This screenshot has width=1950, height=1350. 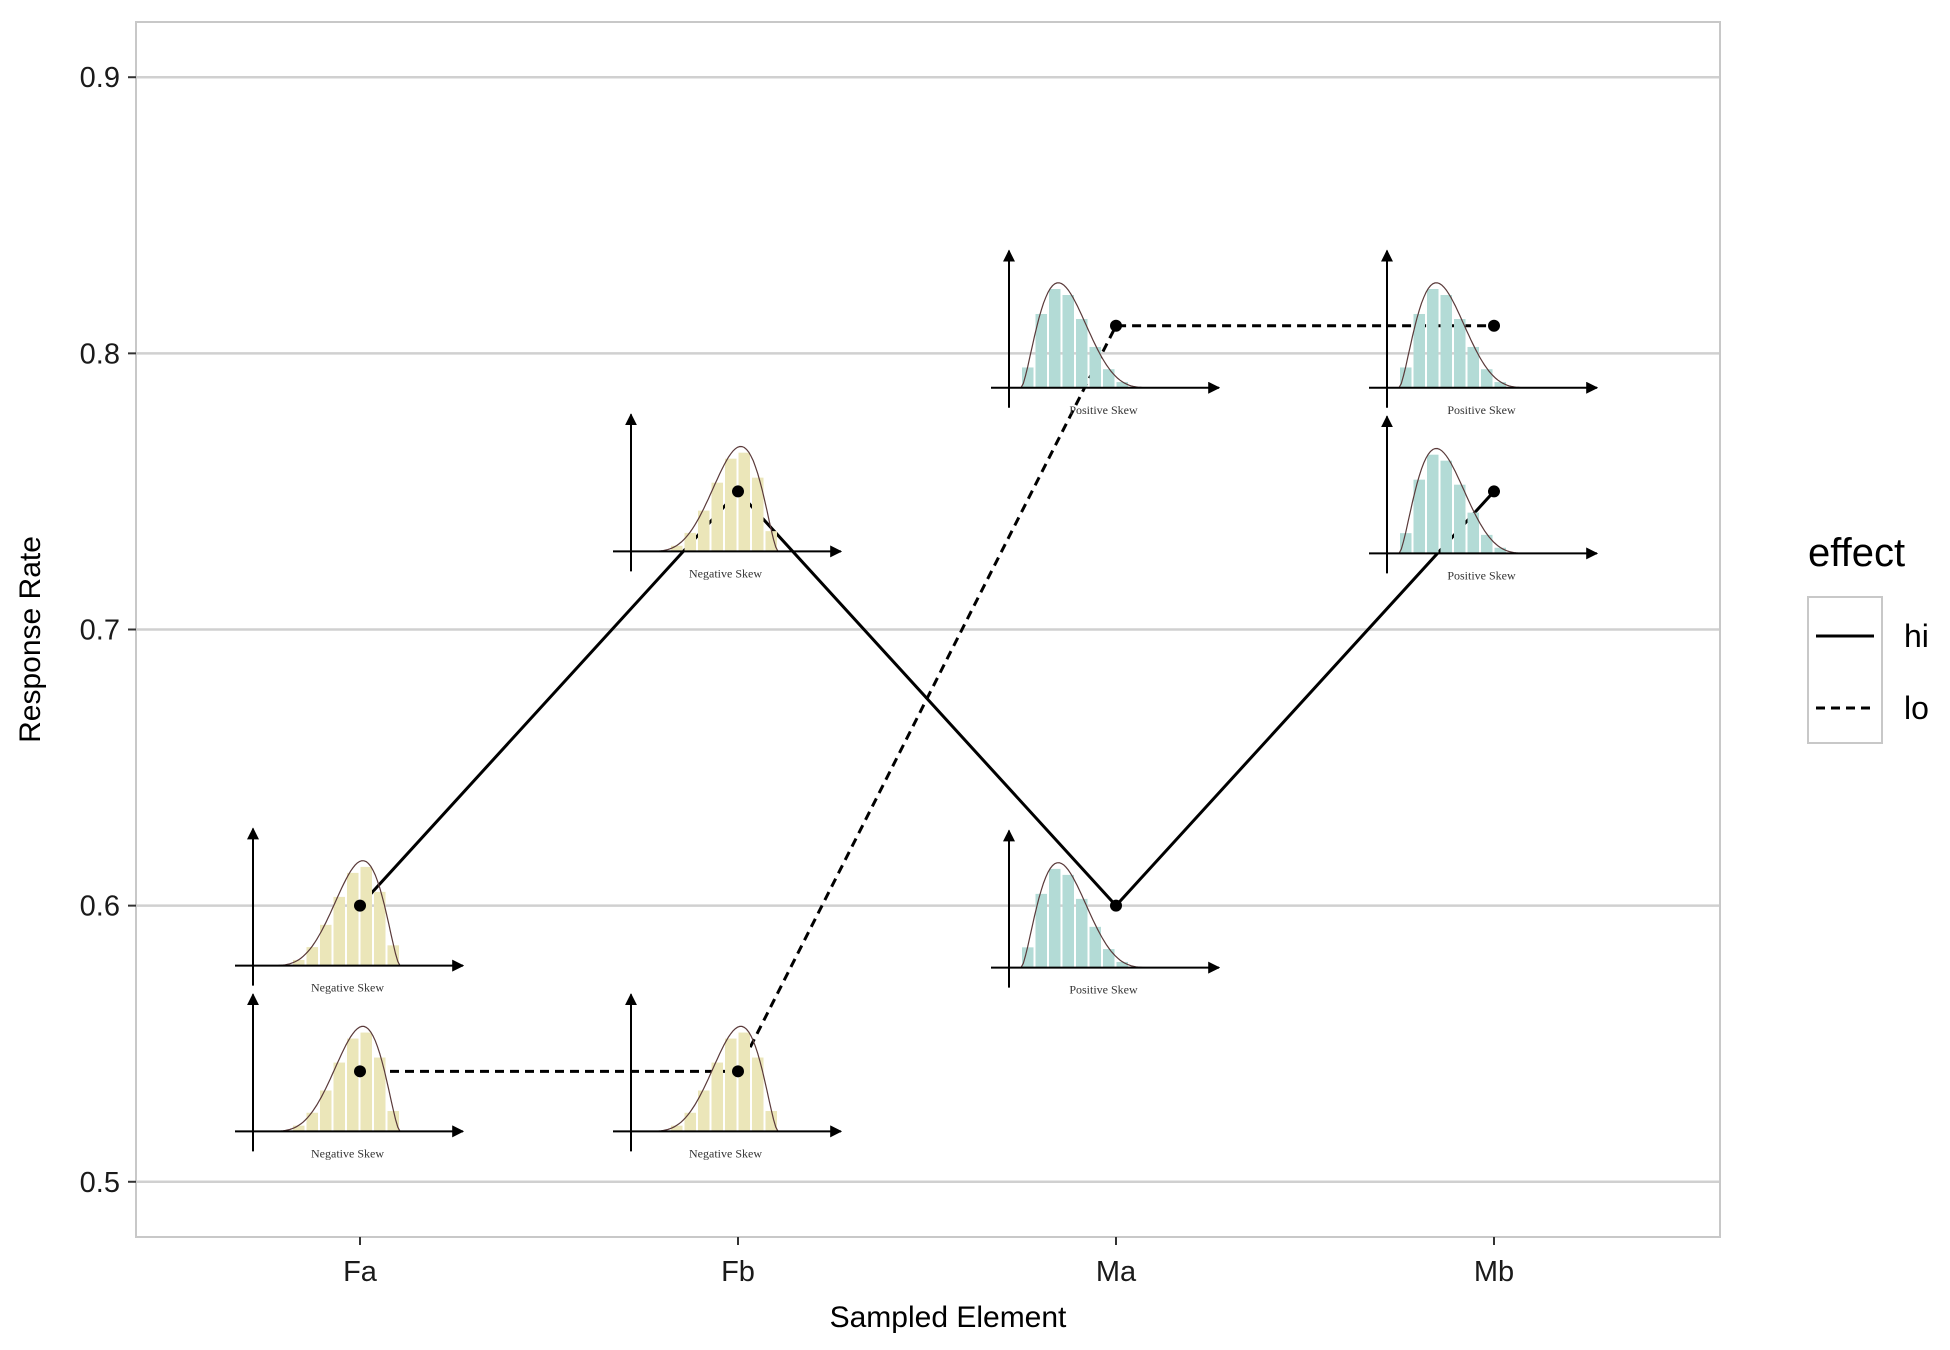 I want to click on y-axis-title: Response Rate, so click(x=30, y=639).